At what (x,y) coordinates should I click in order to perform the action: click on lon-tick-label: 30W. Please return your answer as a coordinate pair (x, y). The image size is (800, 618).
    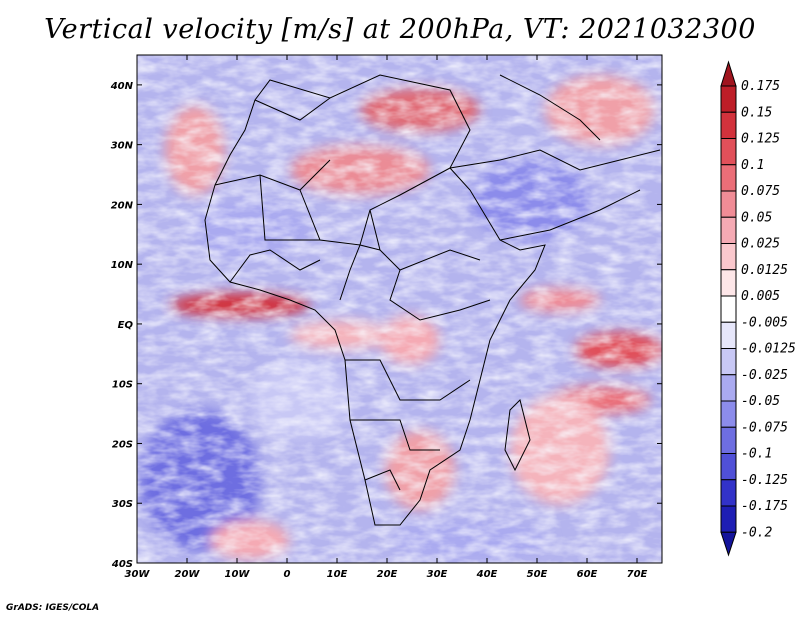
    Looking at the image, I should click on (138, 574).